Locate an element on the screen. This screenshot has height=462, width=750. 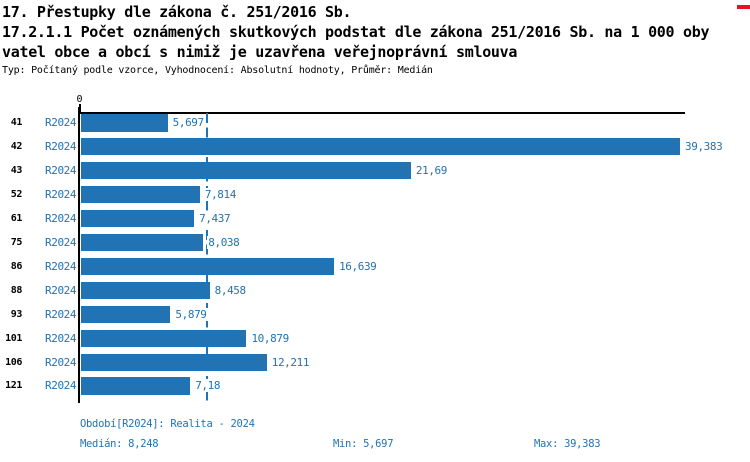
category-label: 101 is located at coordinates (13, 338).